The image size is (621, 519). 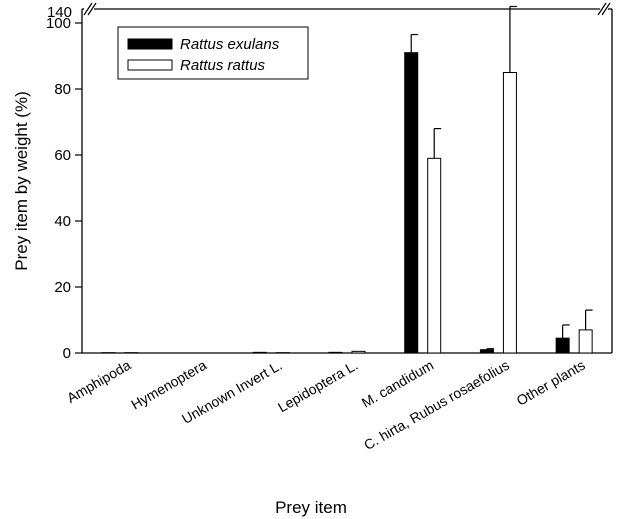 What do you see at coordinates (551, 383) in the screenshot?
I see `x-tick-label: Other plants` at bounding box center [551, 383].